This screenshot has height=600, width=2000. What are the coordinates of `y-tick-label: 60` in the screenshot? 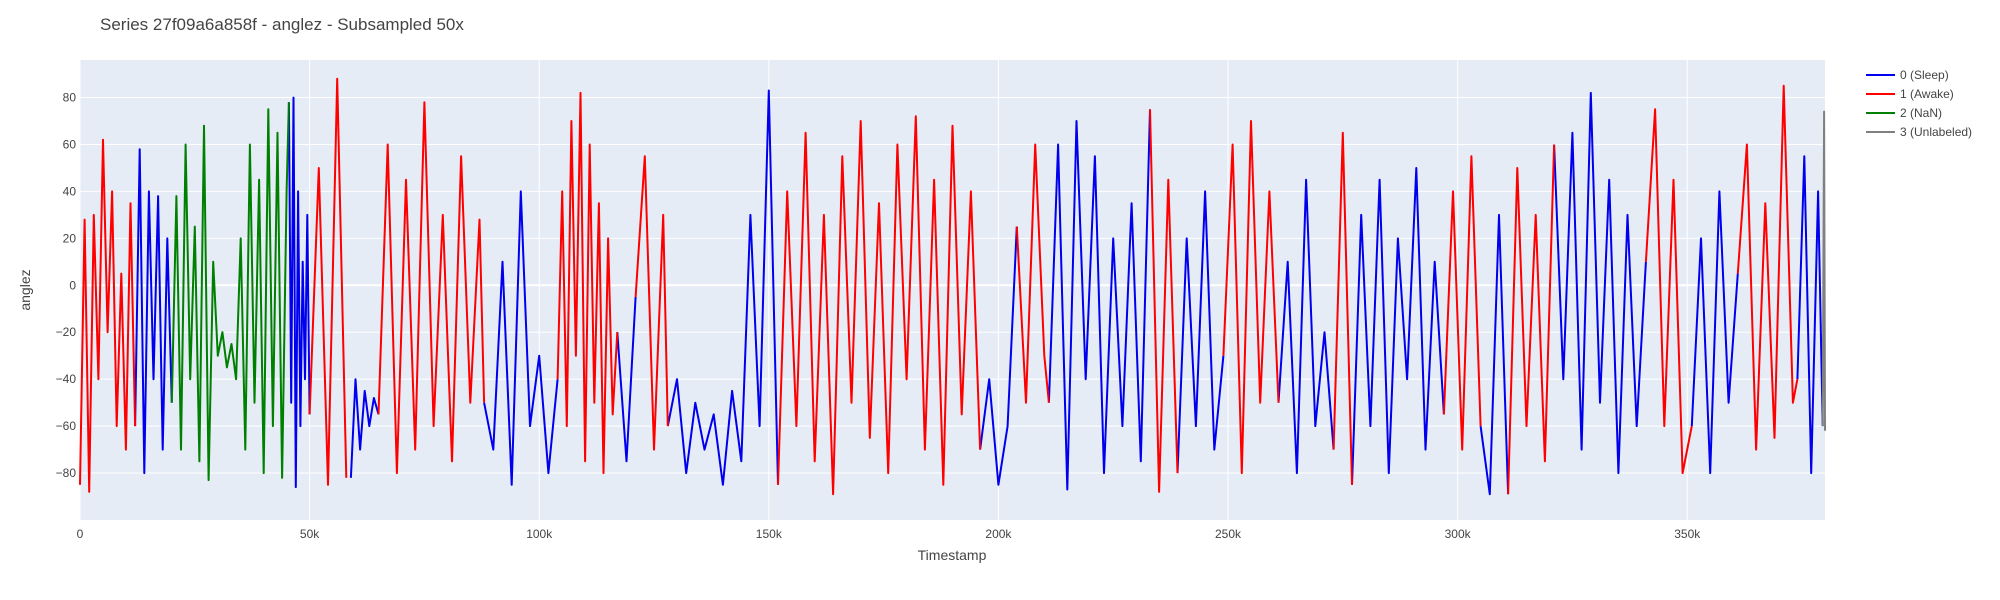 It's located at (70, 144).